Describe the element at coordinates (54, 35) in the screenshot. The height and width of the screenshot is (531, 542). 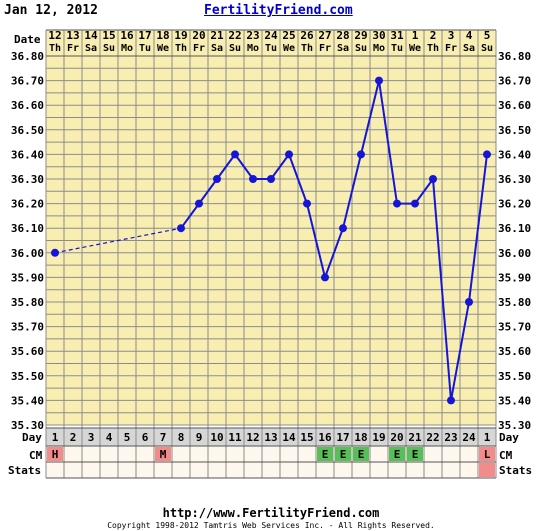
I see `date-label: 12` at that location.